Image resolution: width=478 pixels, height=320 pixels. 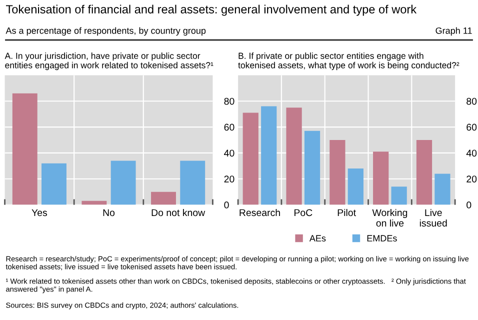 I want to click on x-tick-label: Yes, so click(x=40, y=212).